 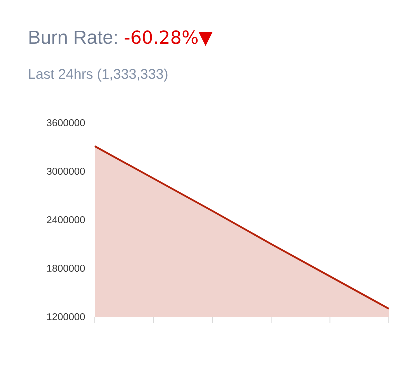 I want to click on y-tick-label: 1800000, so click(x=66, y=268).